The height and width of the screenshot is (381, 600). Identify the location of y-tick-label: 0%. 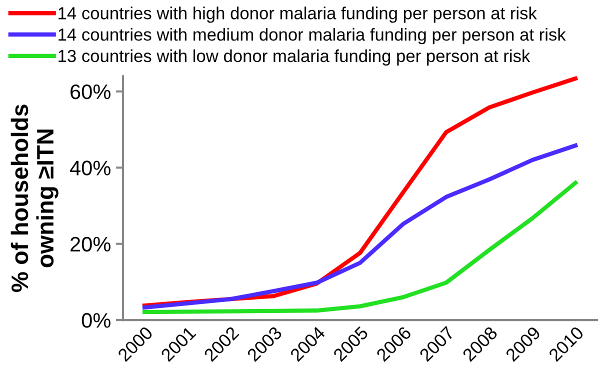
(96, 320).